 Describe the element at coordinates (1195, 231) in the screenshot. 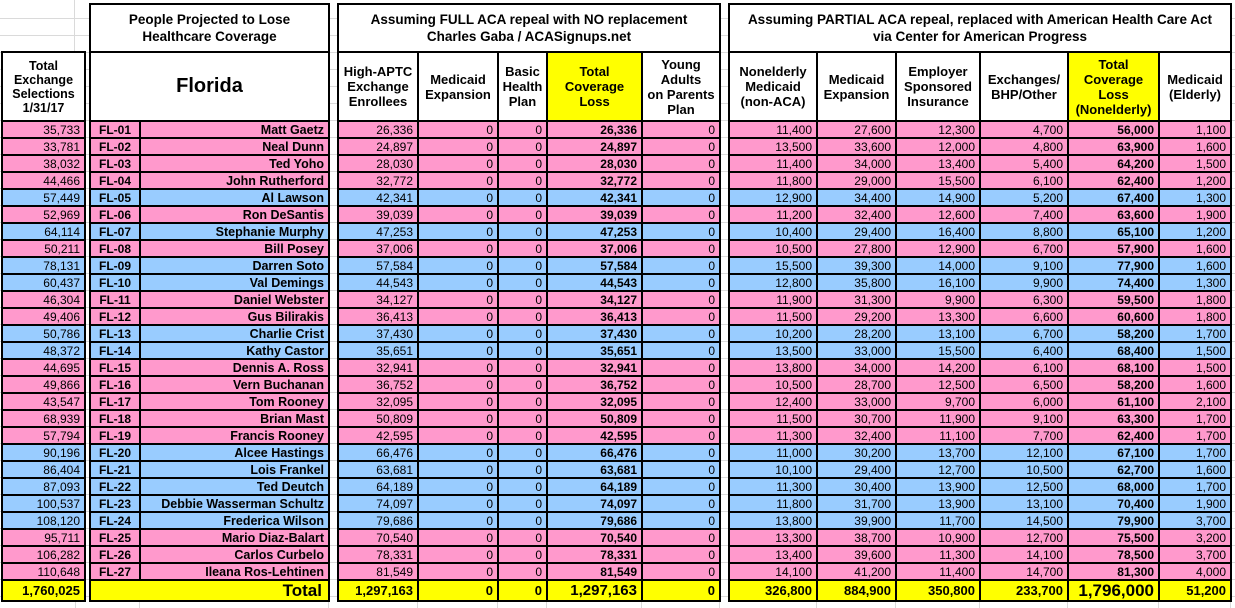

I see `cell-partial-repeal-5: 1,200` at that location.